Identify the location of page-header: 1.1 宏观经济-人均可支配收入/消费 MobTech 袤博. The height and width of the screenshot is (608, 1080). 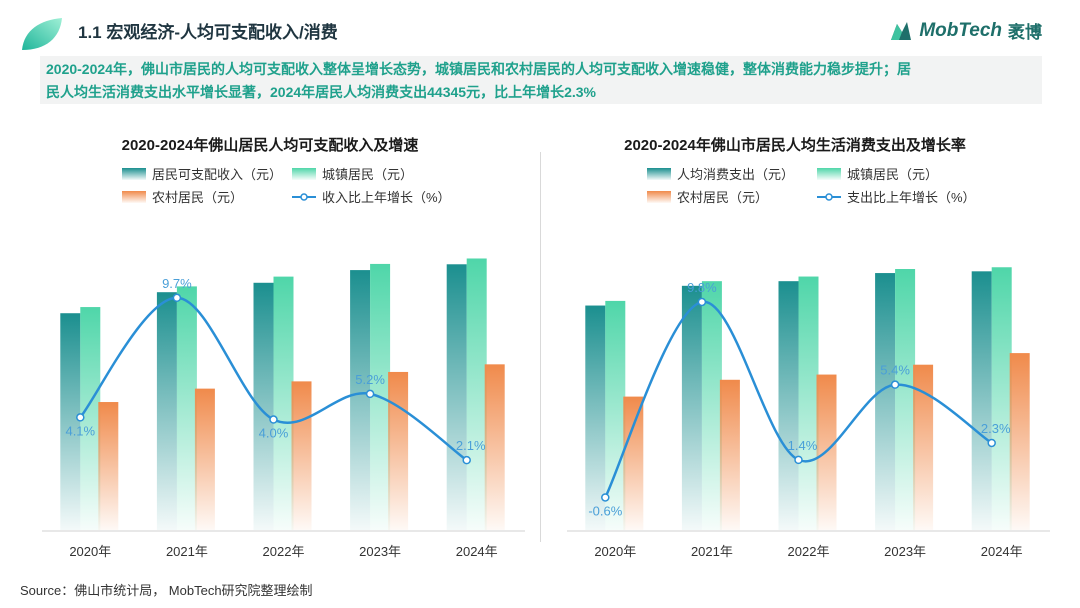
(540, 28).